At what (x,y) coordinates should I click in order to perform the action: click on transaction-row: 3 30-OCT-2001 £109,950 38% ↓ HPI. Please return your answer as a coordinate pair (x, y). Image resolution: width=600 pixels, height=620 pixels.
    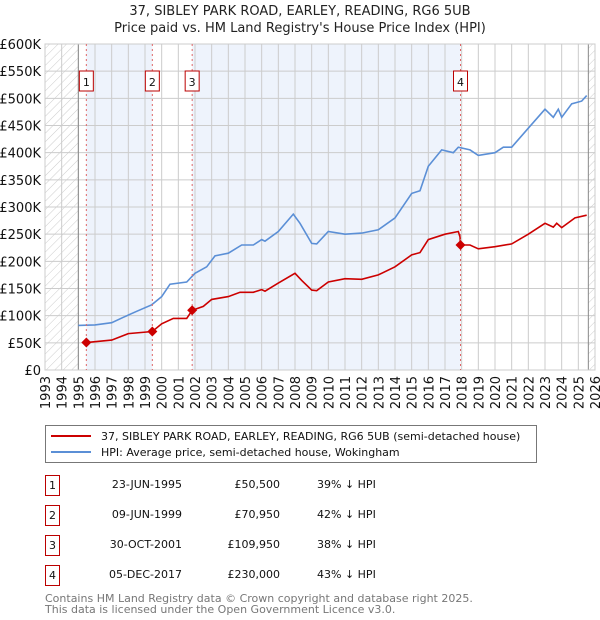
    Looking at the image, I should click on (270, 545).